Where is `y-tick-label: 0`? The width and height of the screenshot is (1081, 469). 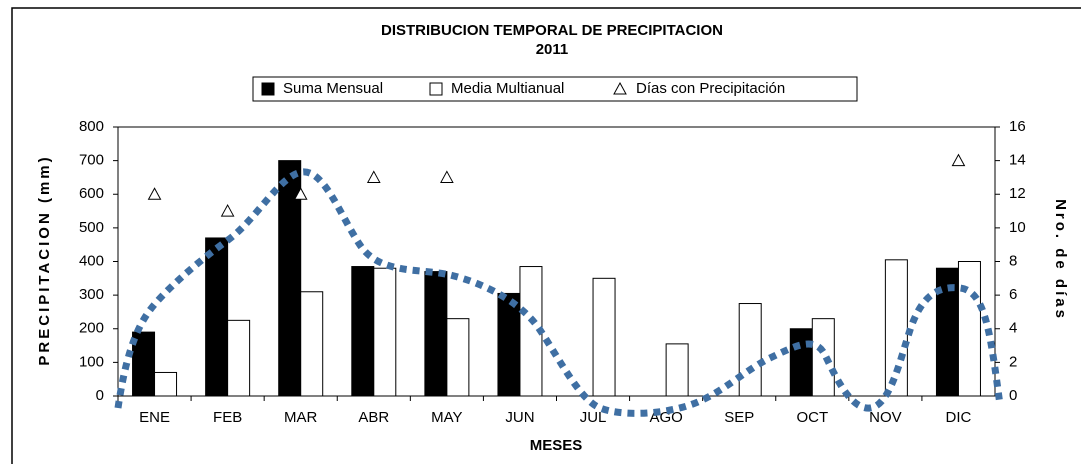
y-tick-label: 0 is located at coordinates (100, 395).